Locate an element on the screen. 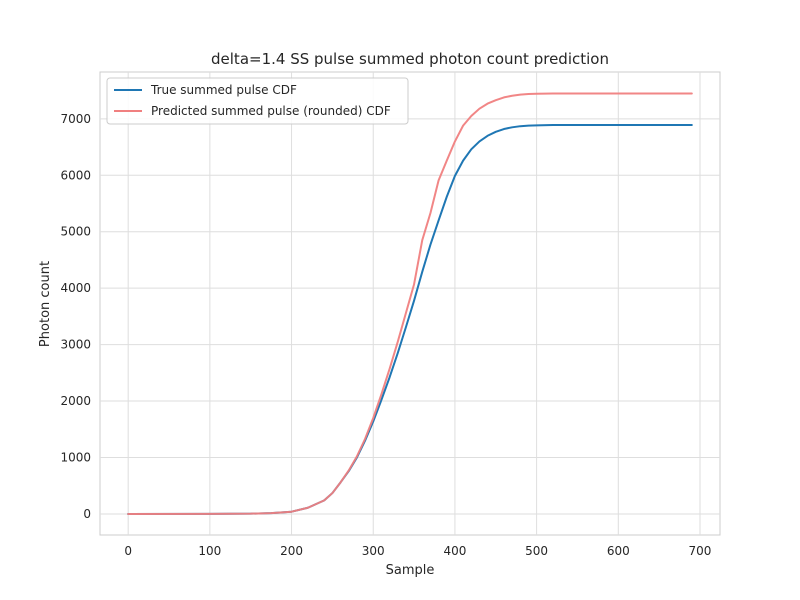 The image size is (800, 600). x-tick-label: 100 is located at coordinates (209, 551).